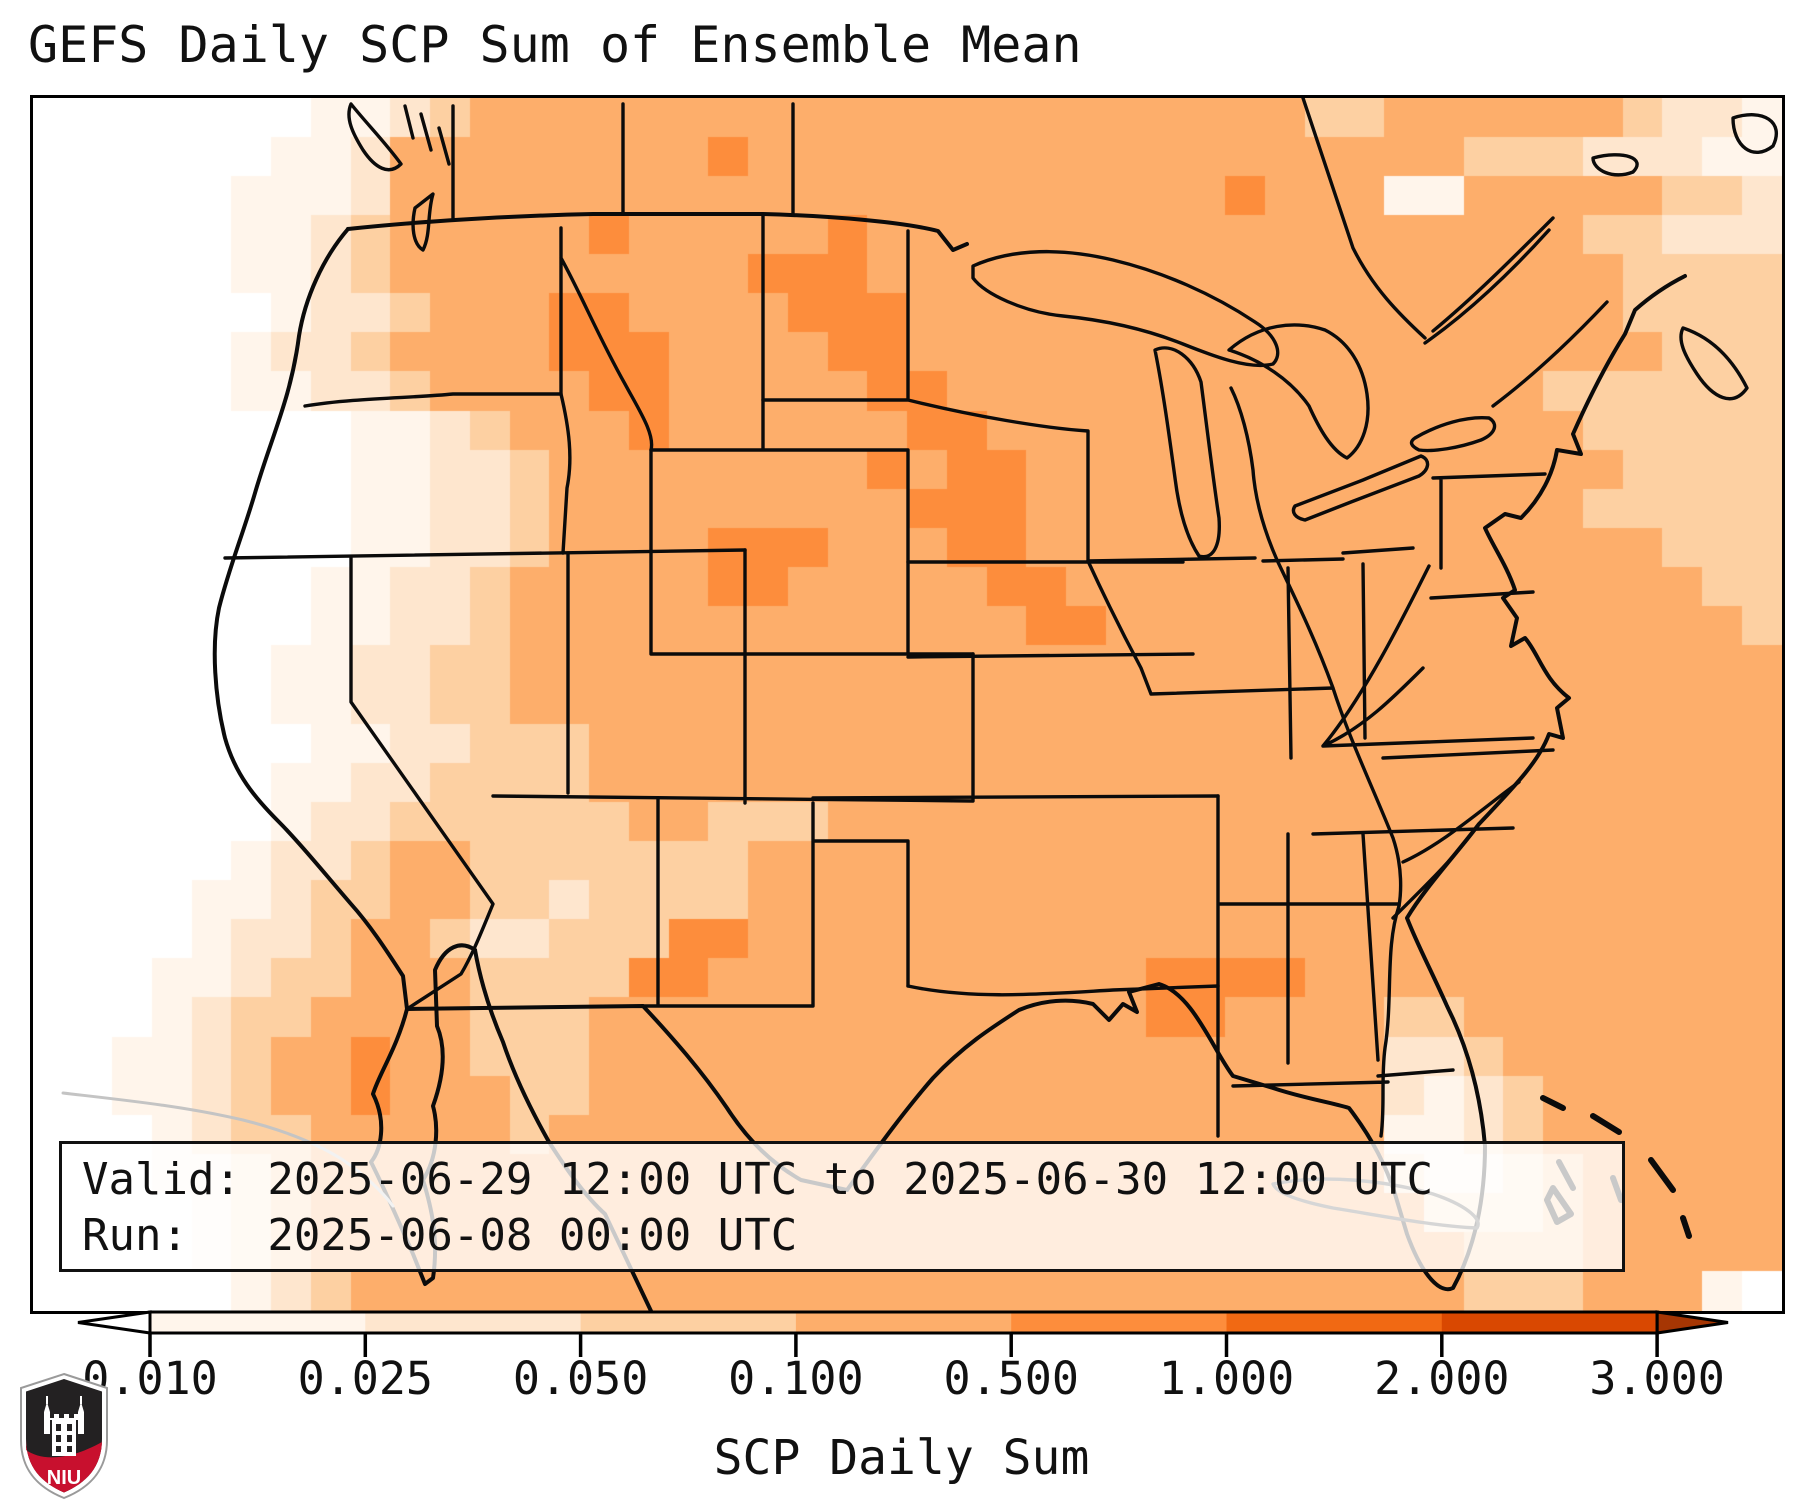  I want to click on california-nevada-border, so click(422, 783).